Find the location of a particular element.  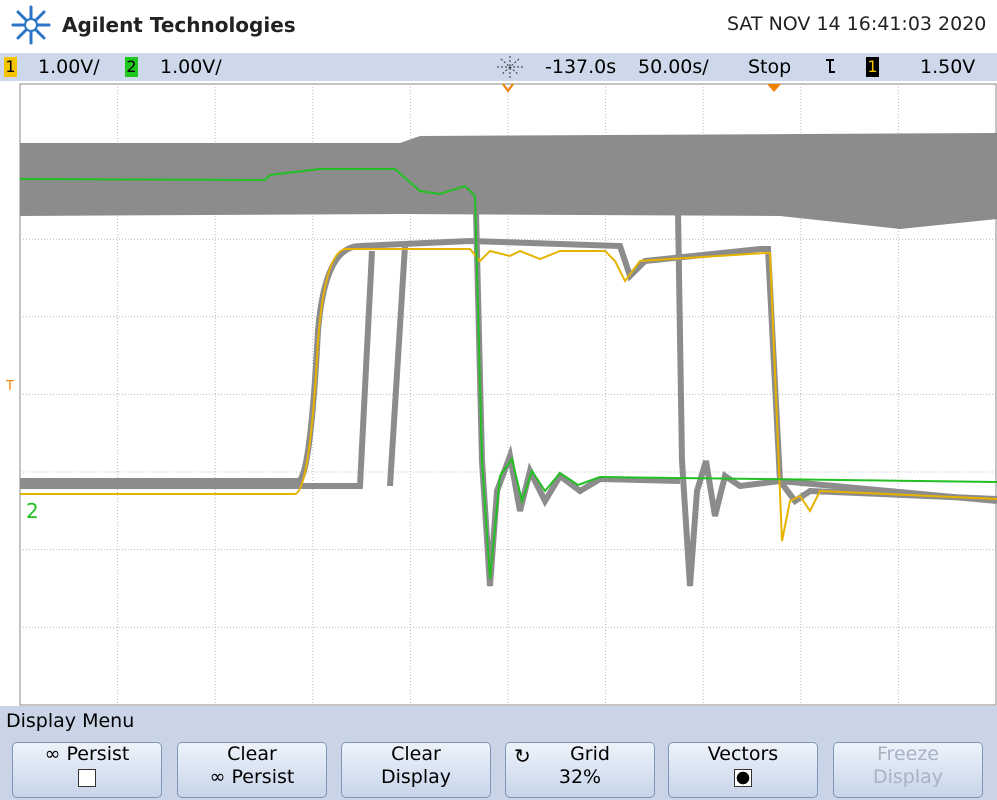

channel-badge: 2 is located at coordinates (131, 67).